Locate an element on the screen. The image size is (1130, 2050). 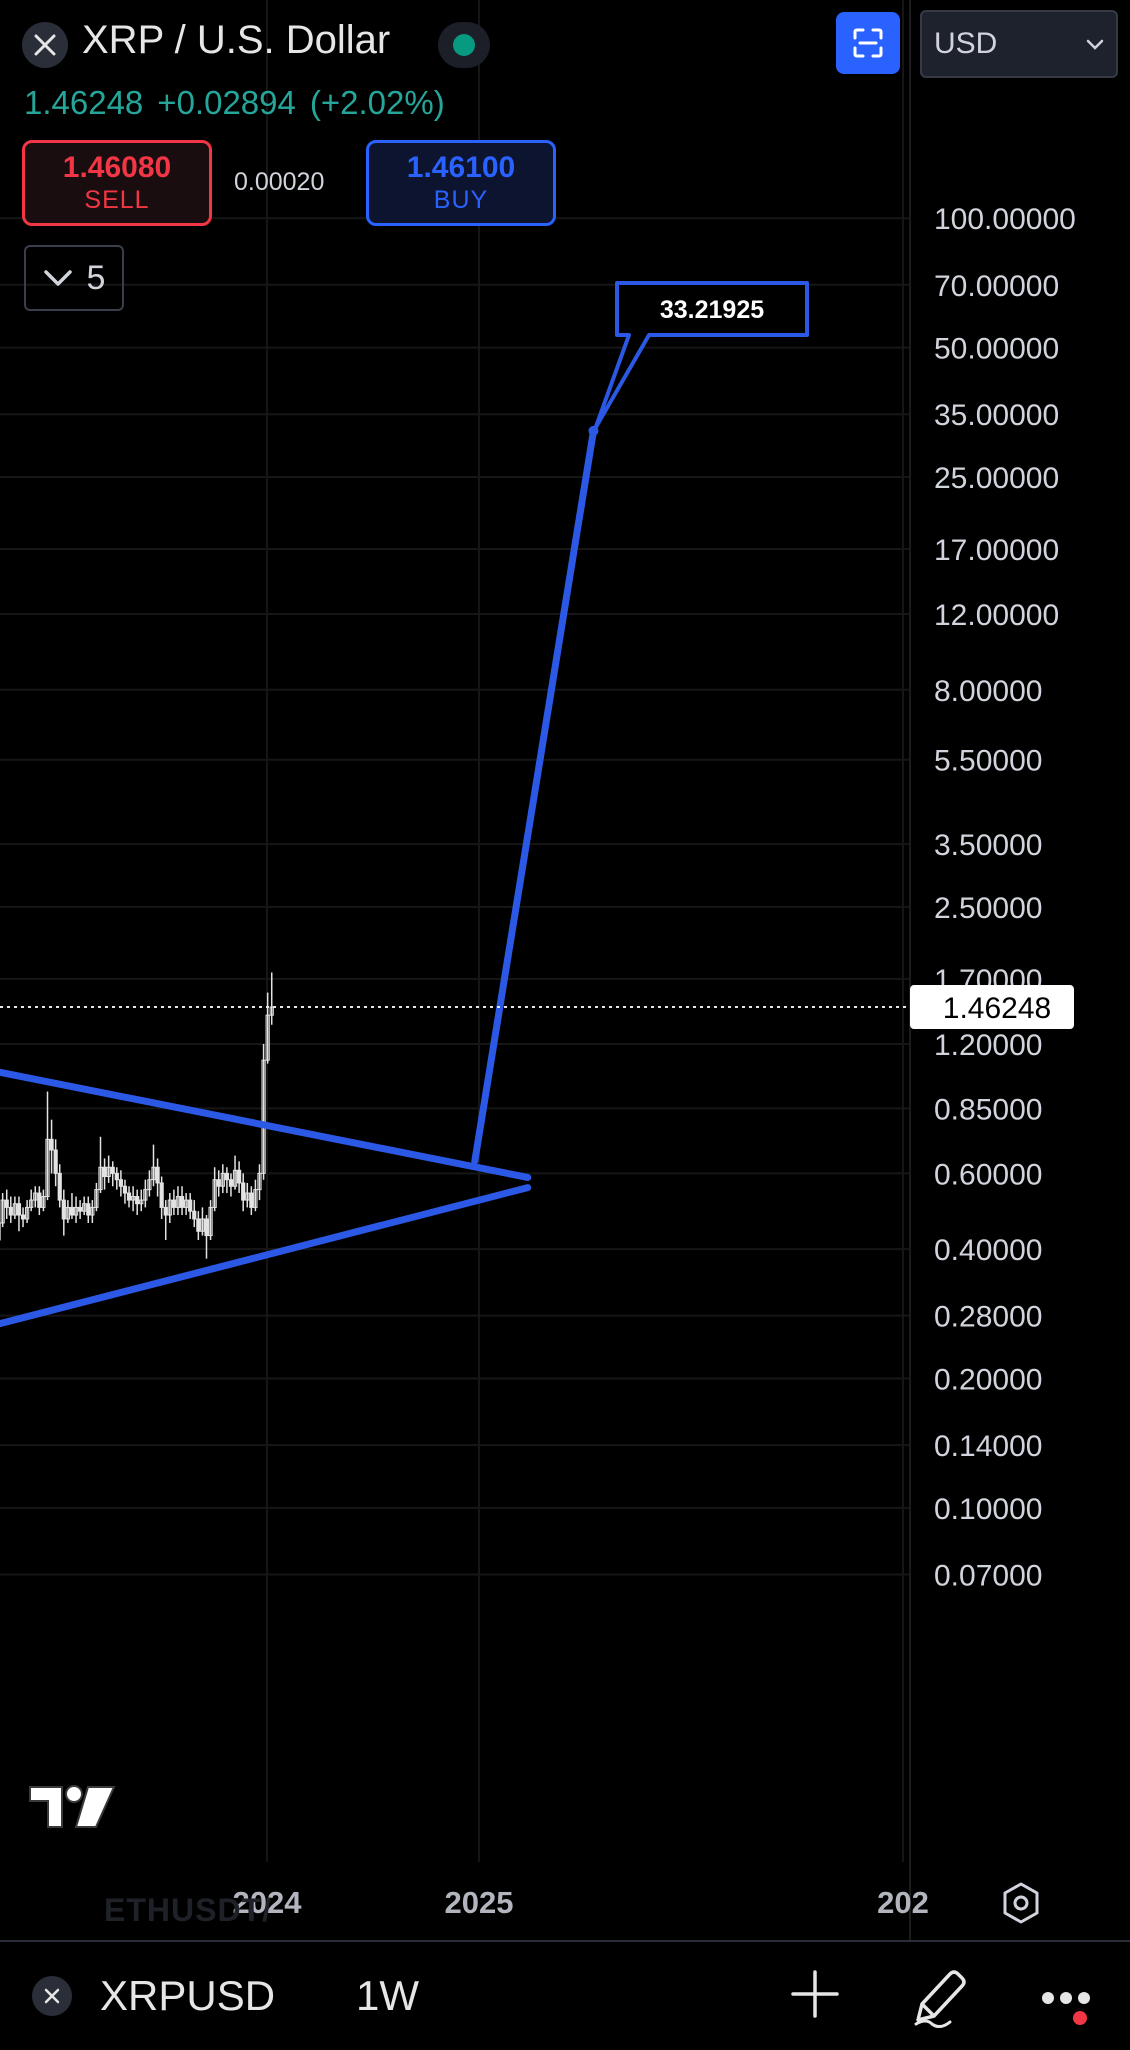
quote-summary: 1.46248 +0.02894 (+2.02%) is located at coordinates (241, 103).